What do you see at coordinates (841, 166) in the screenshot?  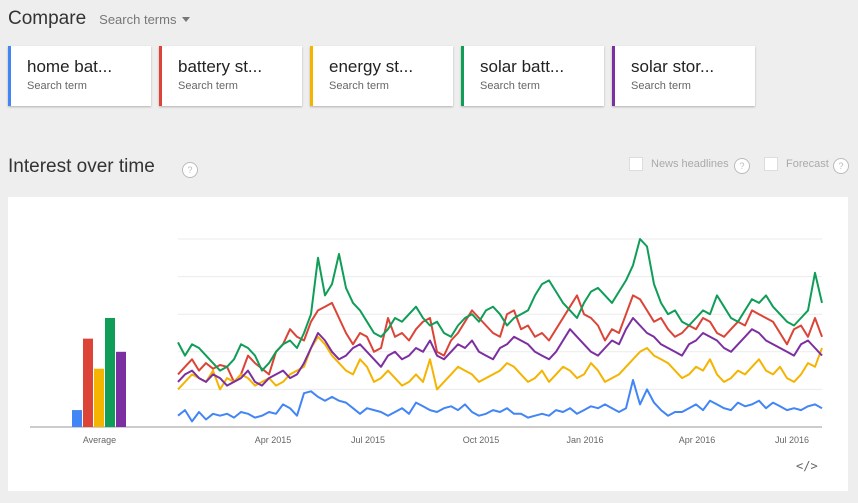 I see `forecast-help-icon: ?` at bounding box center [841, 166].